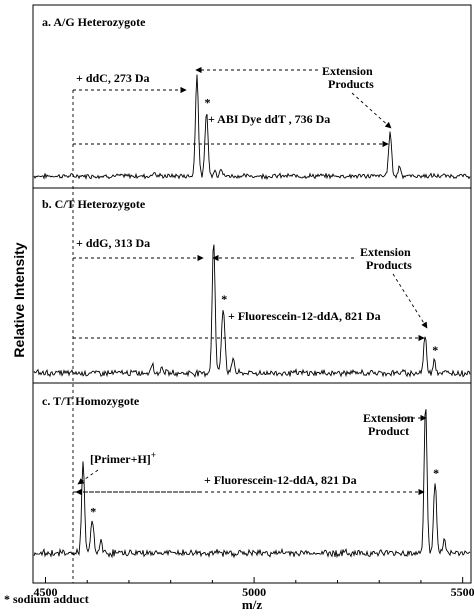  Describe the element at coordinates (94, 22) in the screenshot. I see `panel-a-title: a. A/G Heterozygote` at that location.